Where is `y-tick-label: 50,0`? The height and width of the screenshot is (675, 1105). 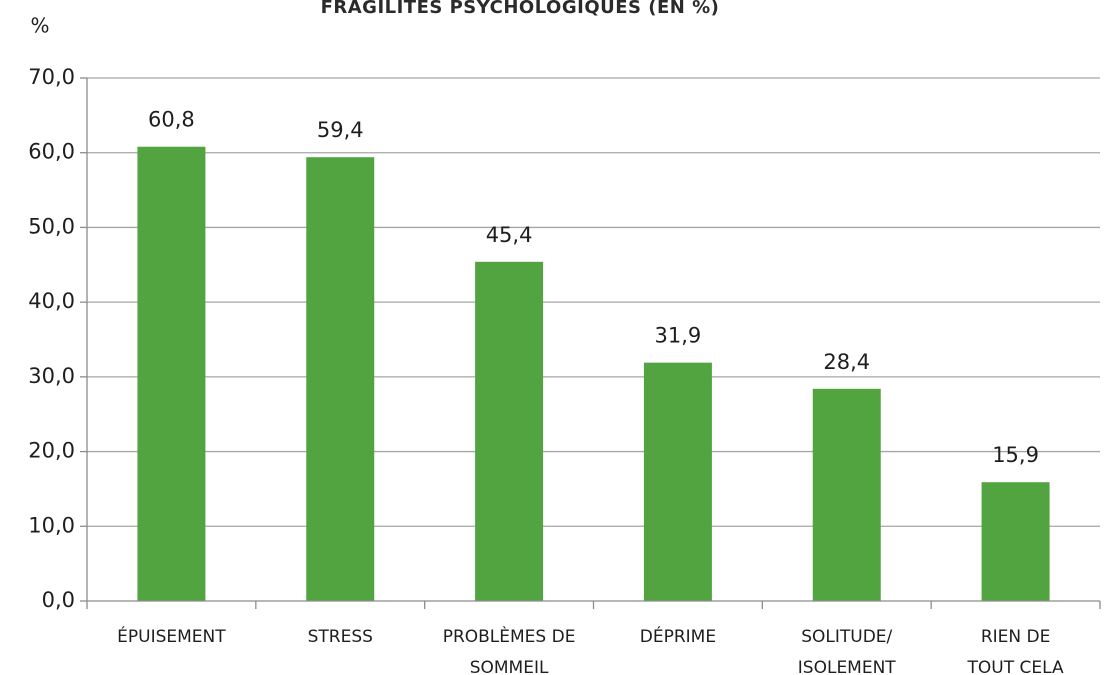
y-tick-label: 50,0 is located at coordinates (51, 226).